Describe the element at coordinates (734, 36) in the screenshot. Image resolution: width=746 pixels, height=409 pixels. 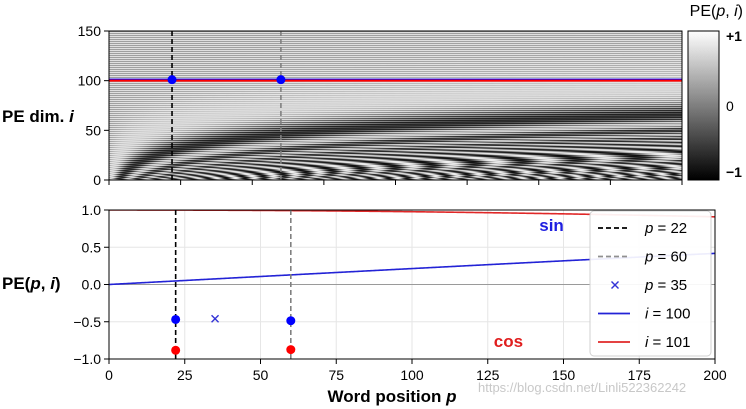
I see `colorbar-tick-label-0: +1` at that location.